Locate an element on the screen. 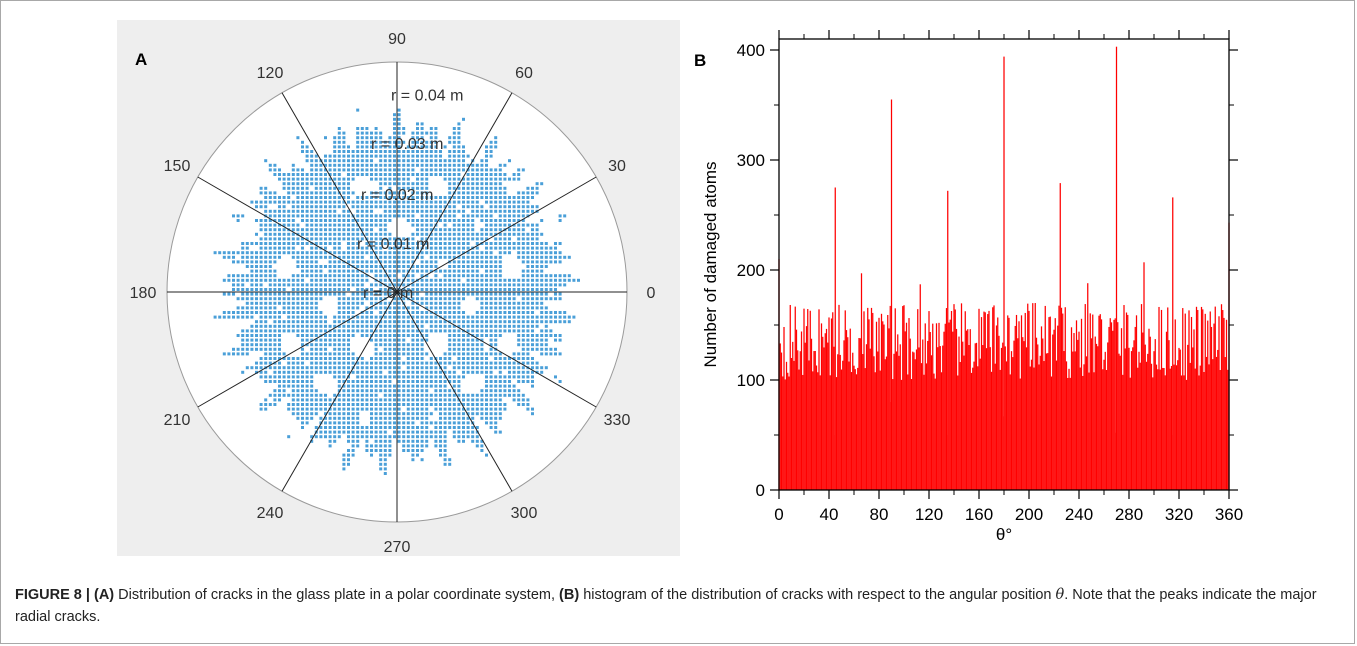 This screenshot has width=1357, height=646. polar-spoke is located at coordinates (339, 391).